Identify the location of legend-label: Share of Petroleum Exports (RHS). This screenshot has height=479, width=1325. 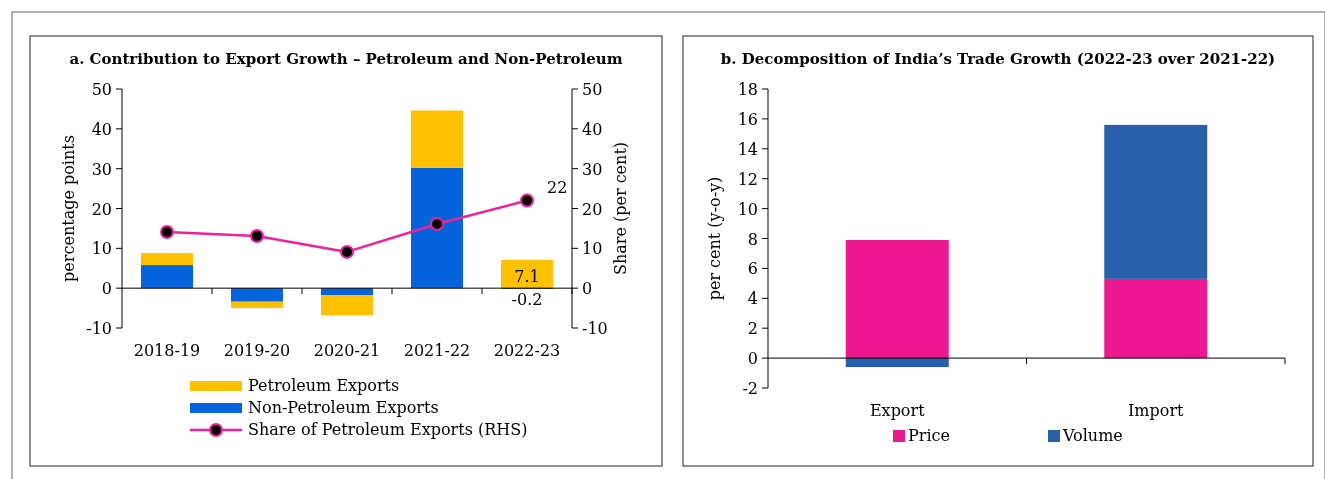
(388, 429).